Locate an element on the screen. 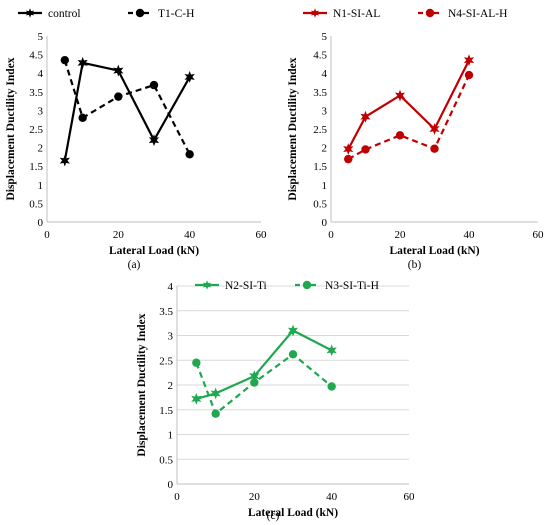 This screenshot has height=525, width=550. legend-label: N1-SI-AL is located at coordinates (356, 14).